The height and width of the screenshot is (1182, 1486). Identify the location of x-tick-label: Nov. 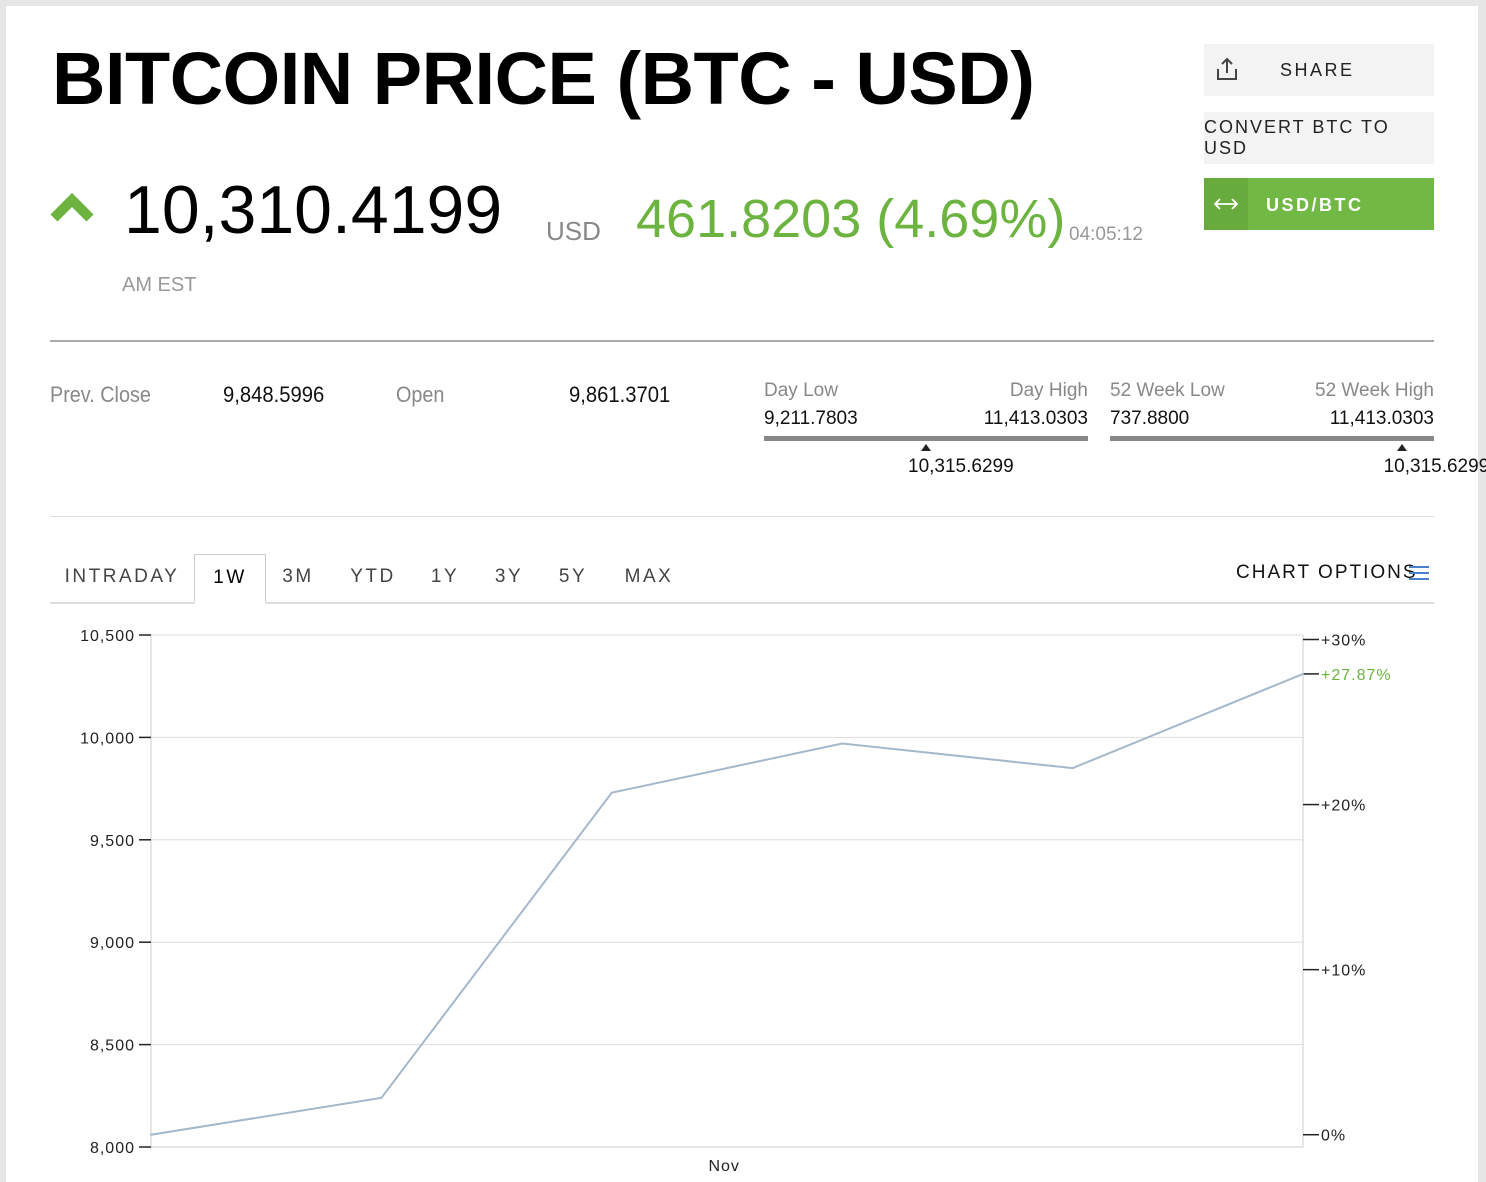
(723, 1166).